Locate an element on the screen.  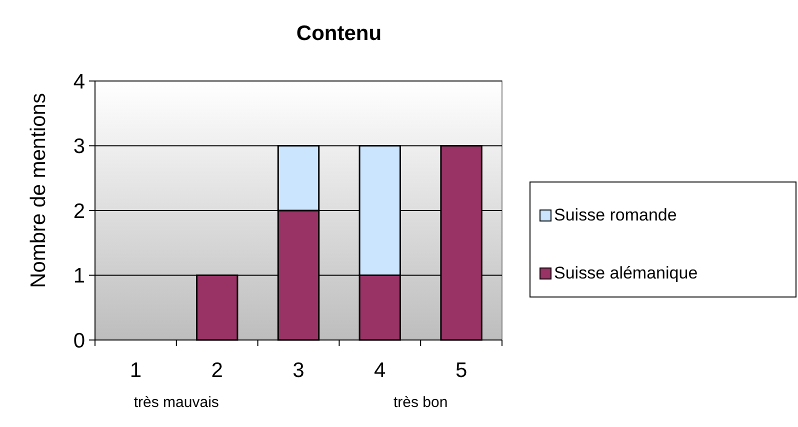
y-tick-label: 0 is located at coordinates (79, 340).